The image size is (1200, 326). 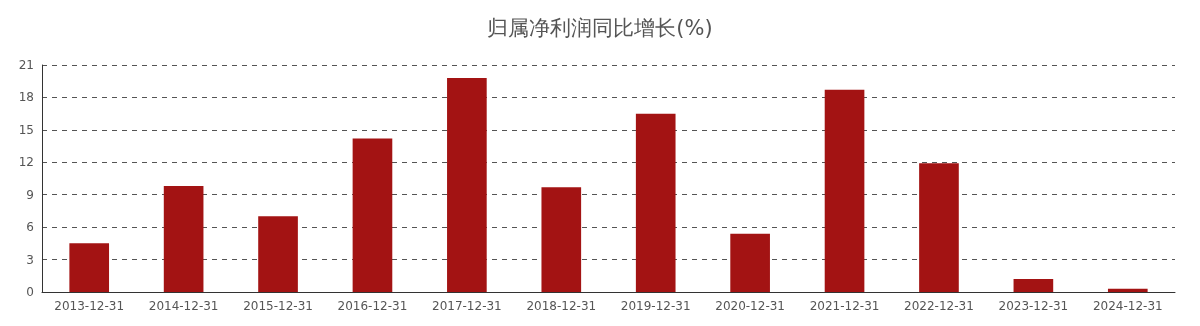 I want to click on x-tick-label: 2016-12-31, so click(x=372, y=306).